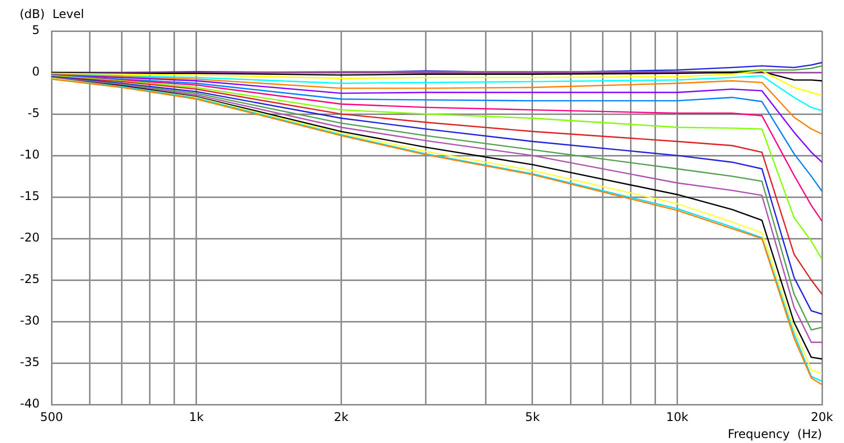 This screenshot has width=844, height=443. Describe the element at coordinates (532, 417) in the screenshot. I see `x-tick-label: 5k` at that location.